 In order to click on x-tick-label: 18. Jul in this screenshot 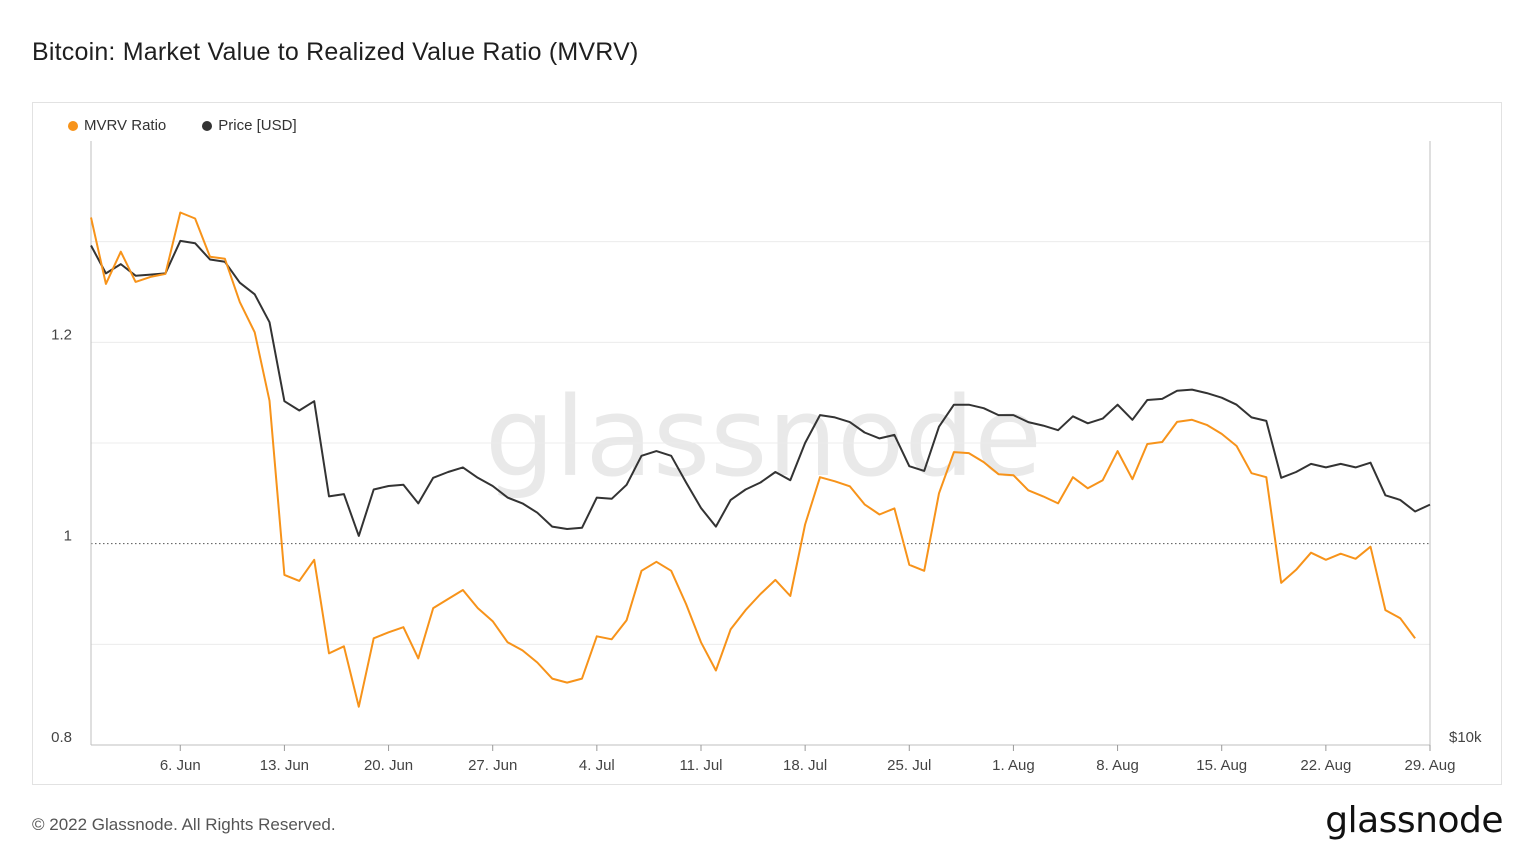, I will do `click(805, 765)`.